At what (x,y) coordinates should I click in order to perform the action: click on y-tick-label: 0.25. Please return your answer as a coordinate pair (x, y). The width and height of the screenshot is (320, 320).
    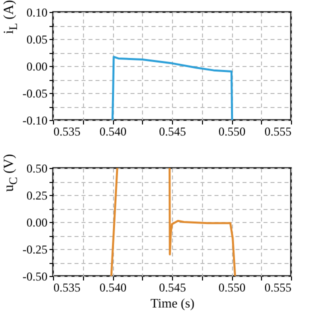
    Looking at the image, I should click on (37, 195).